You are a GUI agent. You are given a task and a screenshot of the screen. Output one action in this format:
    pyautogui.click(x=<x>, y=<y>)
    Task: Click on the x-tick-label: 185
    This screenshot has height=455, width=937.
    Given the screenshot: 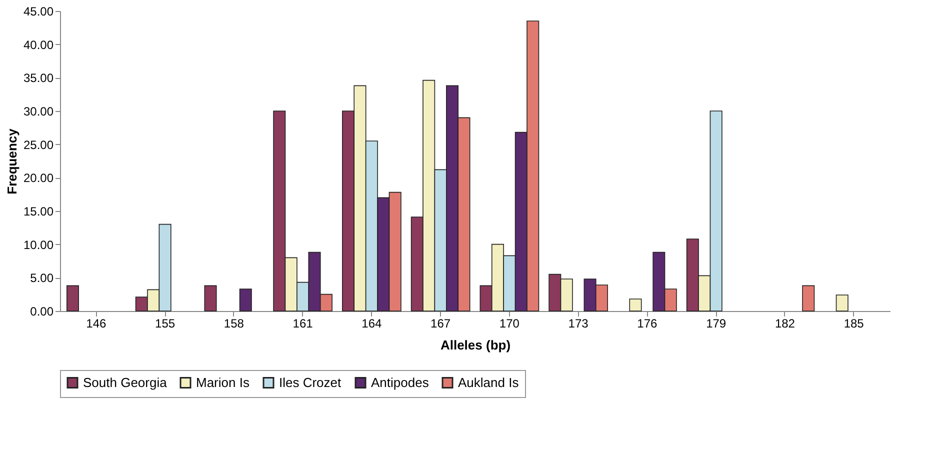 What is the action you would take?
    pyautogui.click(x=854, y=323)
    